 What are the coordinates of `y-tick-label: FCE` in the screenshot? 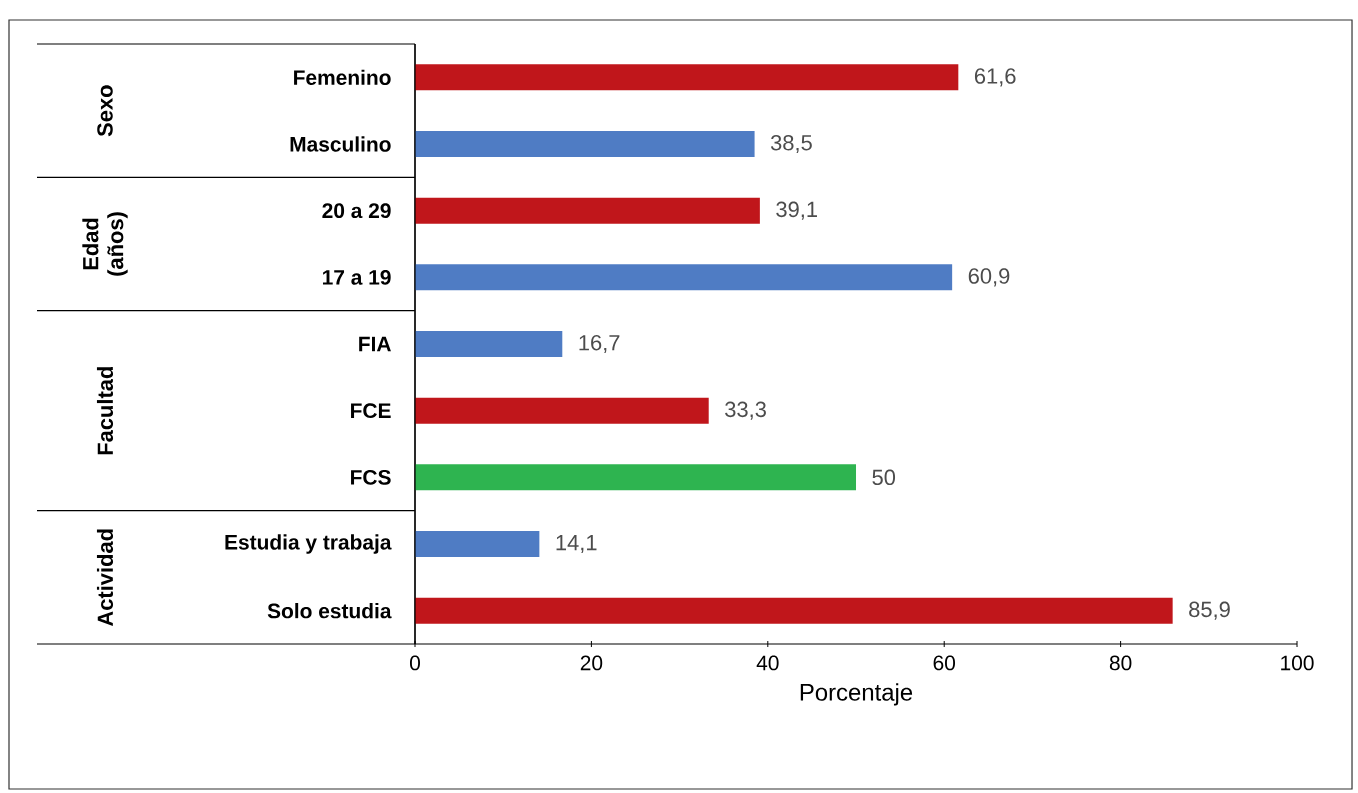 It's located at (371, 411).